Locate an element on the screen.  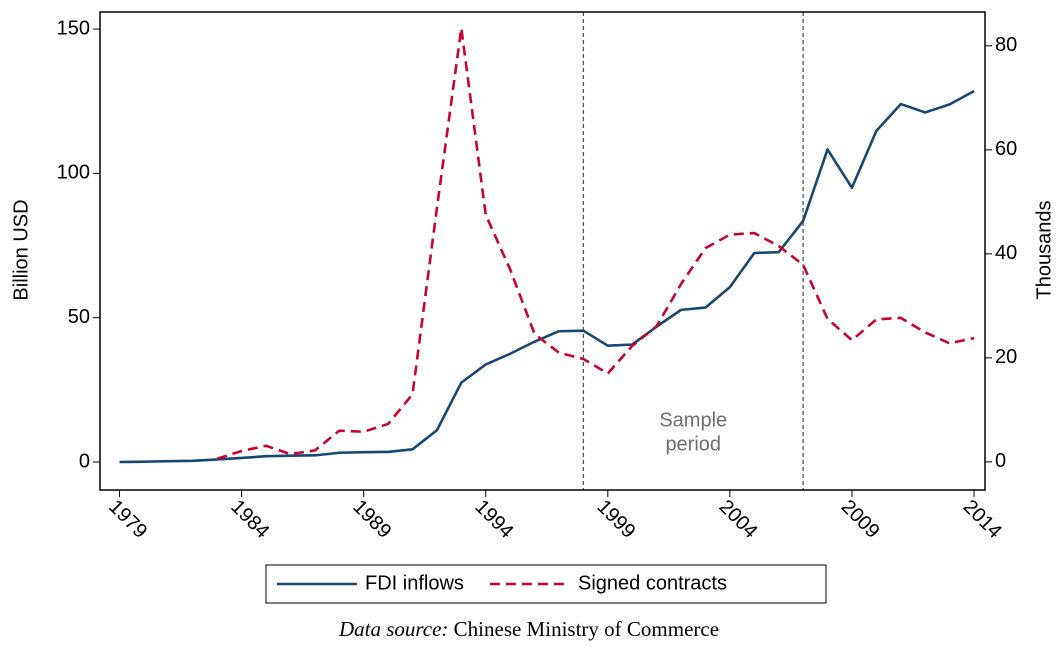
caption-text: Chinese Ministry of Commerce is located at coordinates (586, 629).